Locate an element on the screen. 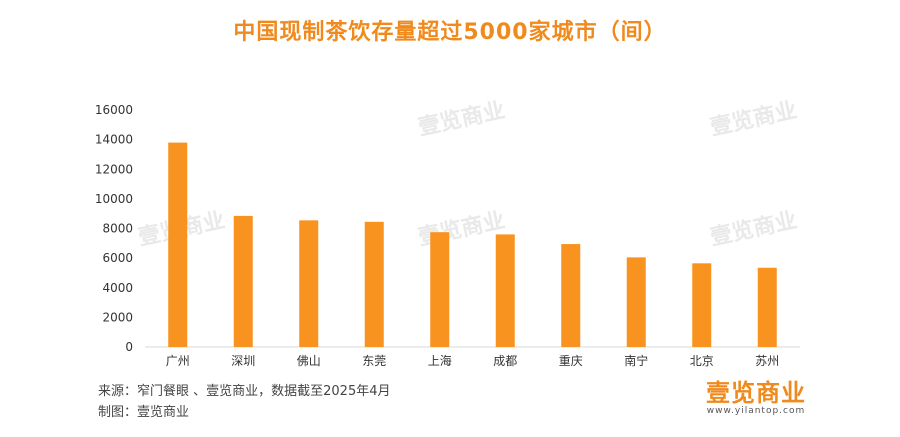 The image size is (900, 437). y-tick-label: 10000 is located at coordinates (114, 199).